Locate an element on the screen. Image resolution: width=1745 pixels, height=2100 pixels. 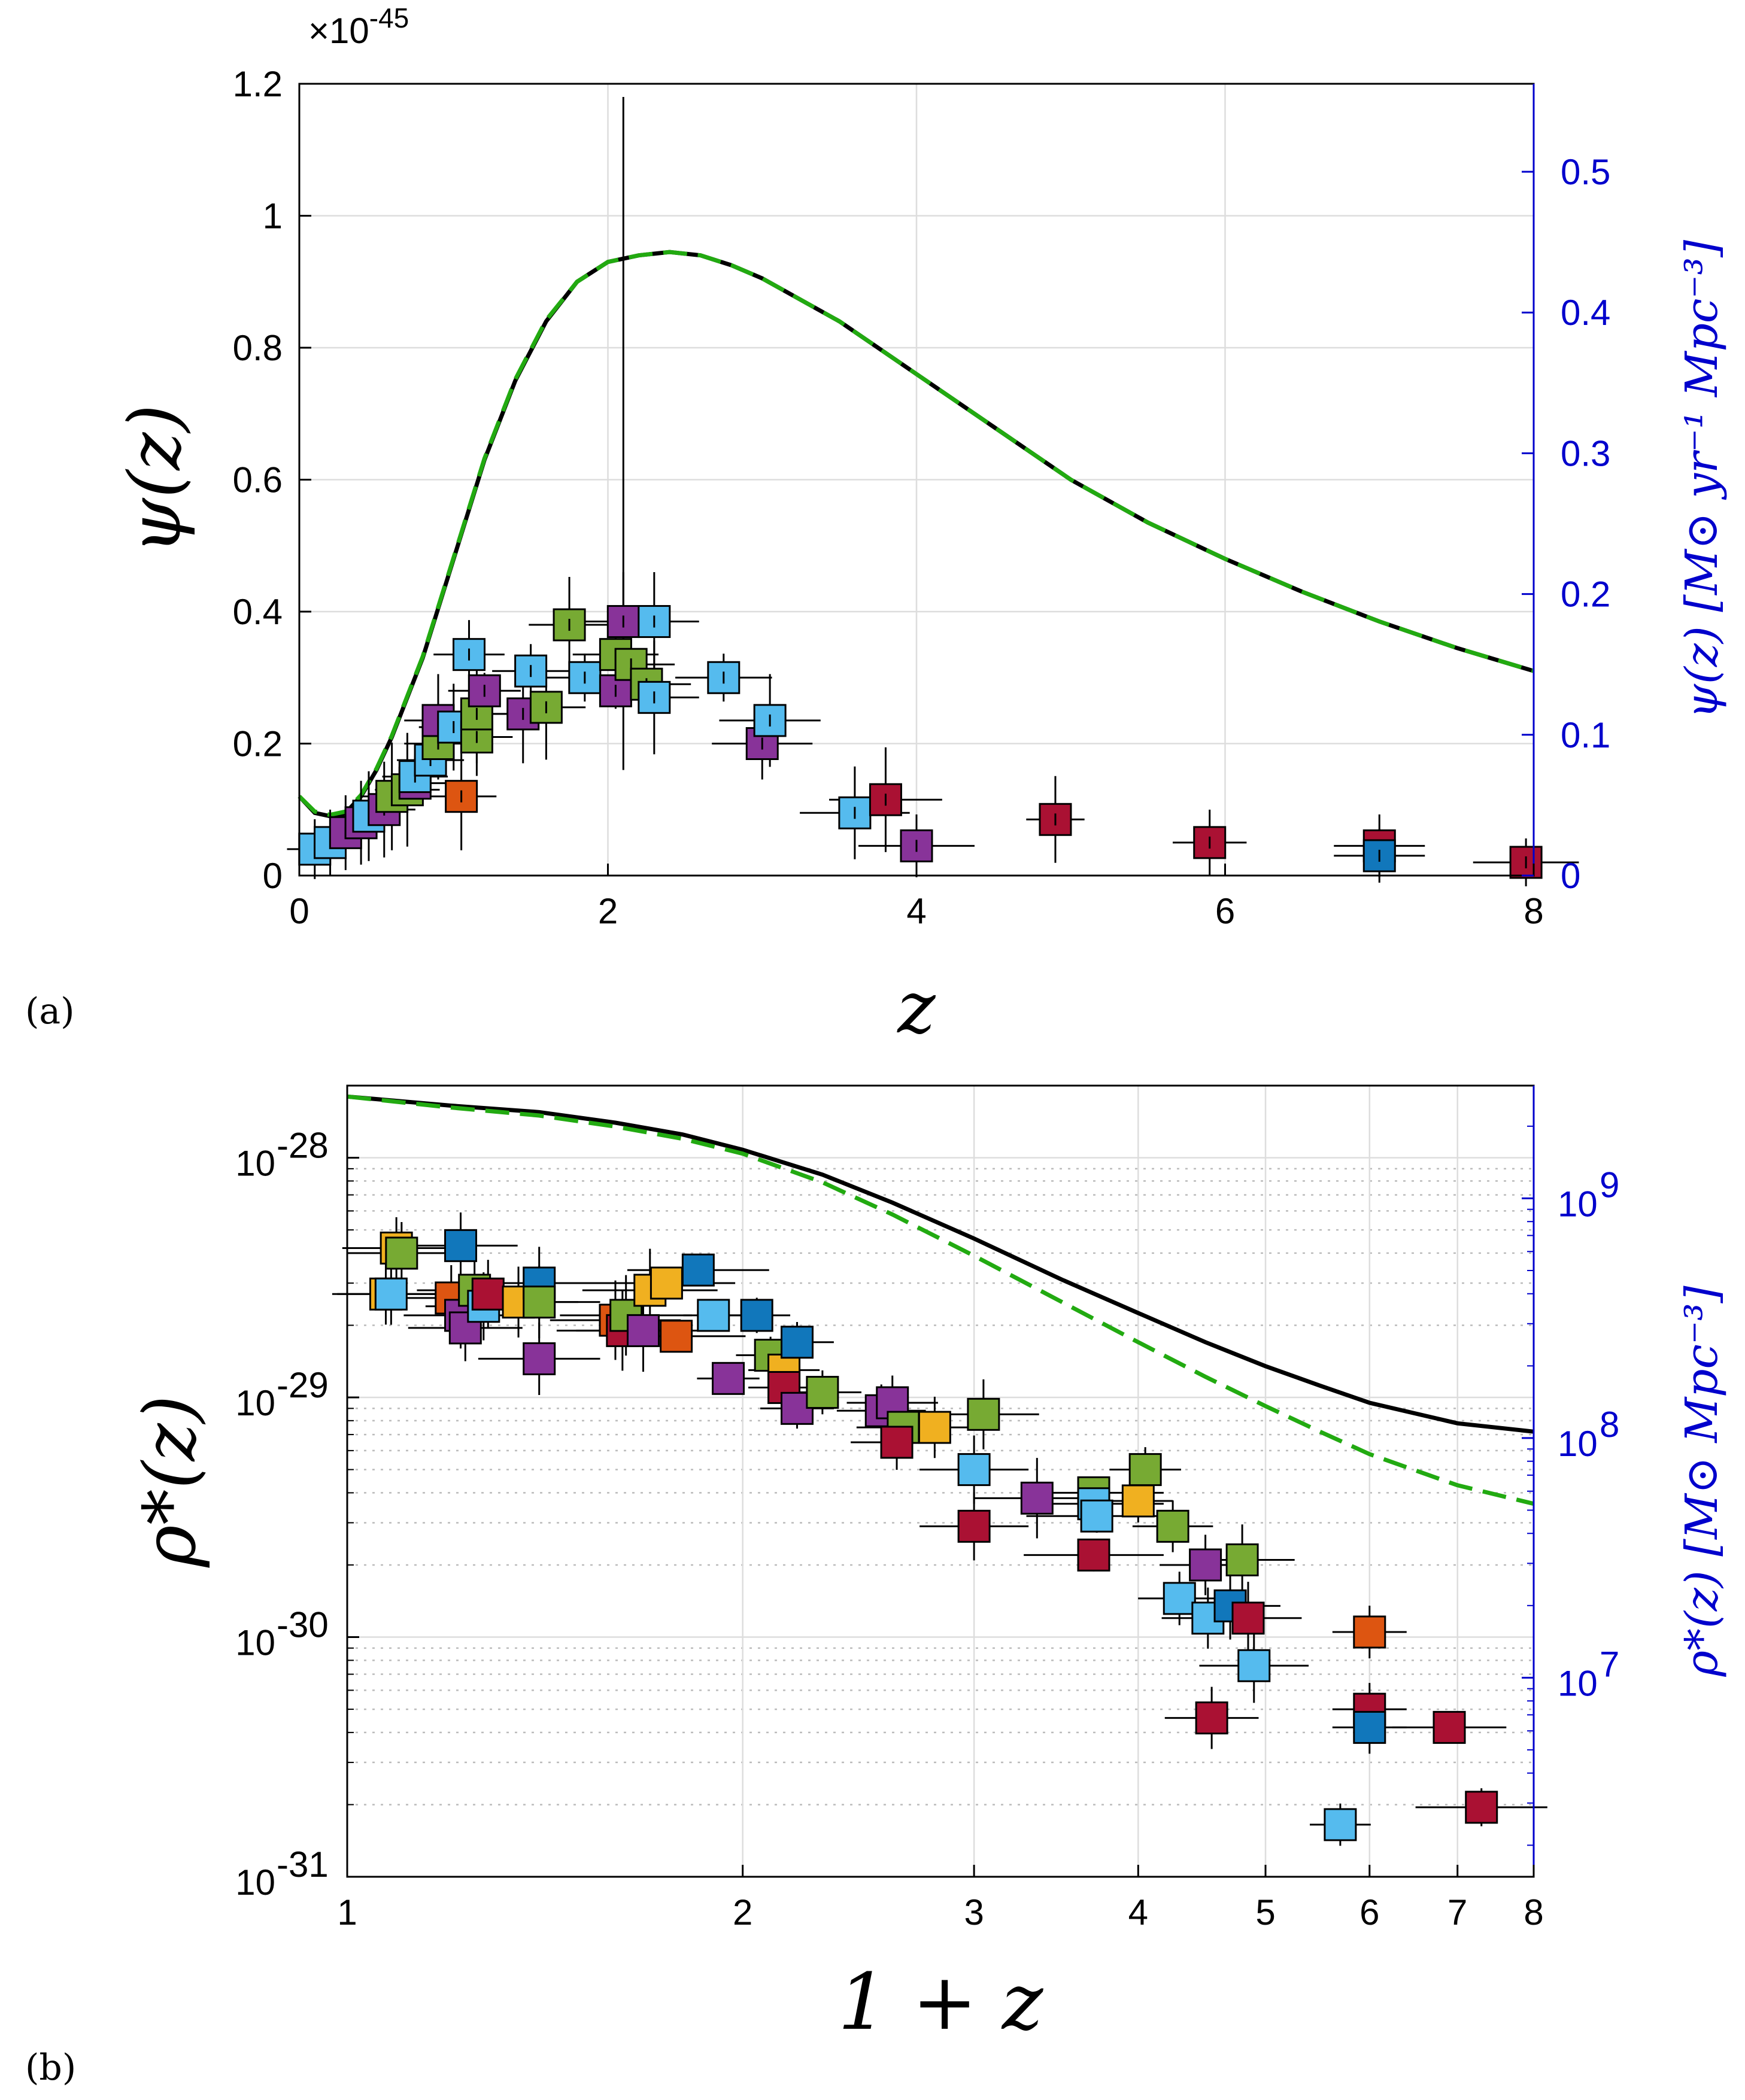
panel-a-y-tick-label: 1 is located at coordinates (273, 216).